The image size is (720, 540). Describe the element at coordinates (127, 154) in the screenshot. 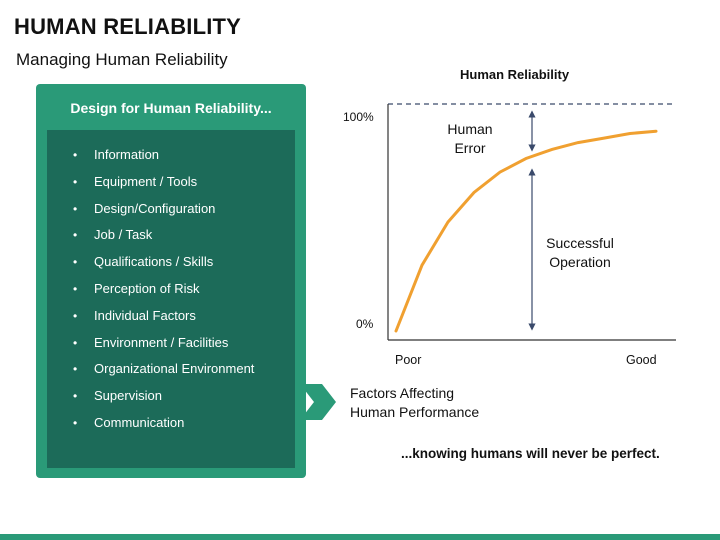

I see `list-item-label: Information` at that location.